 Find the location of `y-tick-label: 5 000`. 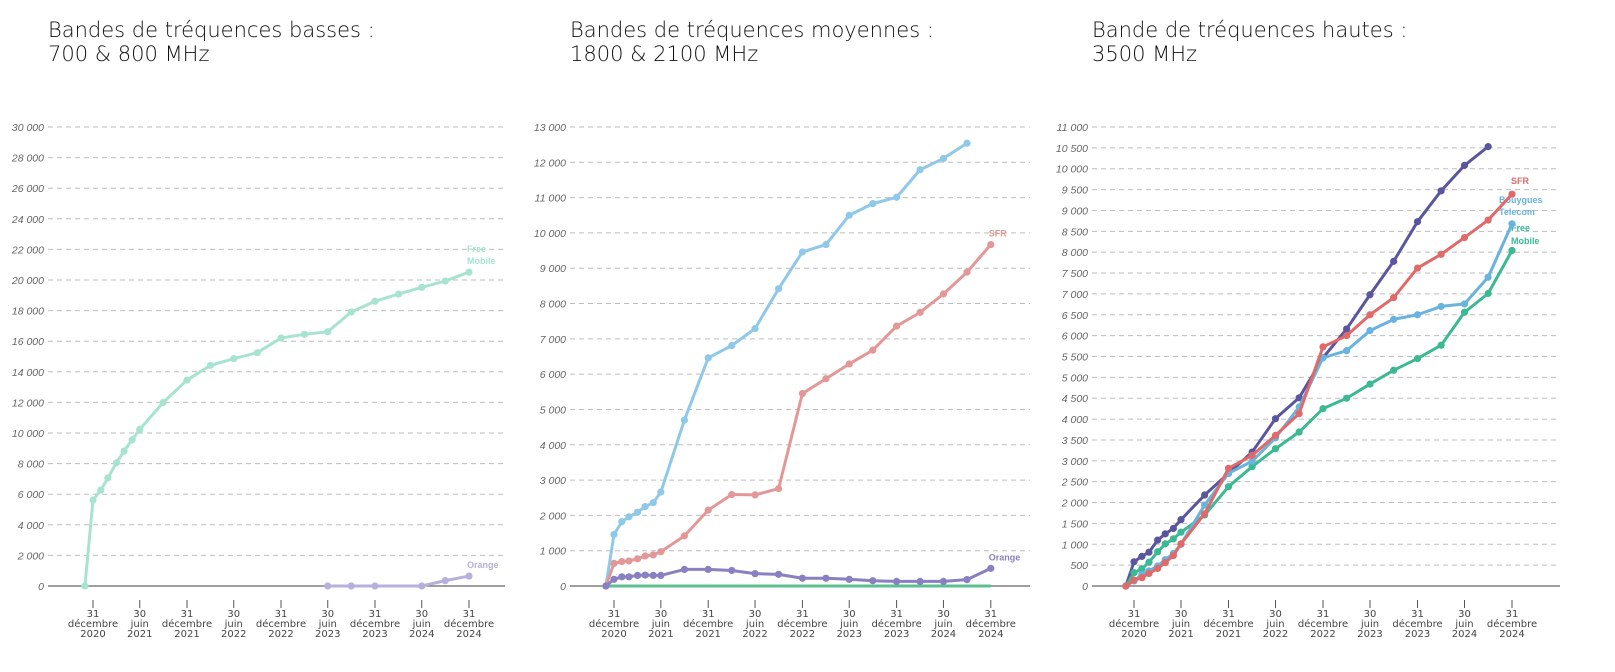

y-tick-label: 5 000 is located at coordinates (553, 410).